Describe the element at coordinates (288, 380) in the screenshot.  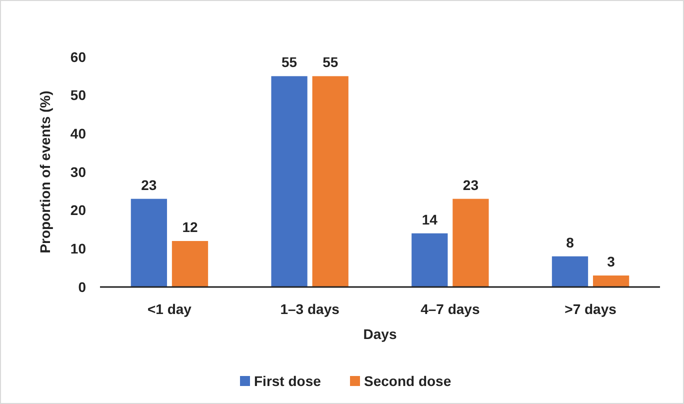
I see `legend-label: First dose` at that location.